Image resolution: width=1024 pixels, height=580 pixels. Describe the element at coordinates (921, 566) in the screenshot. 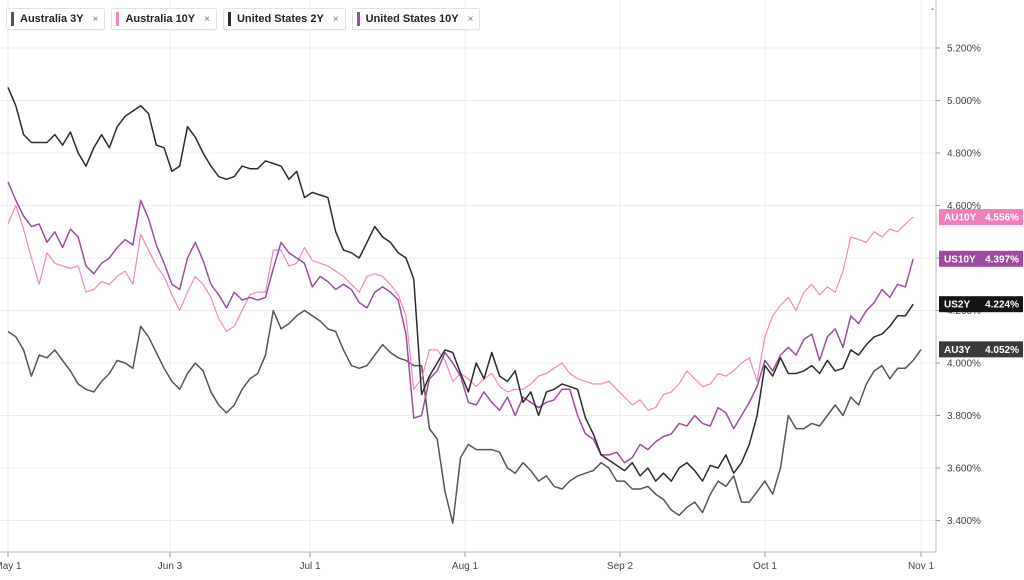

I see `x-tick-label: Nov 1` at that location.